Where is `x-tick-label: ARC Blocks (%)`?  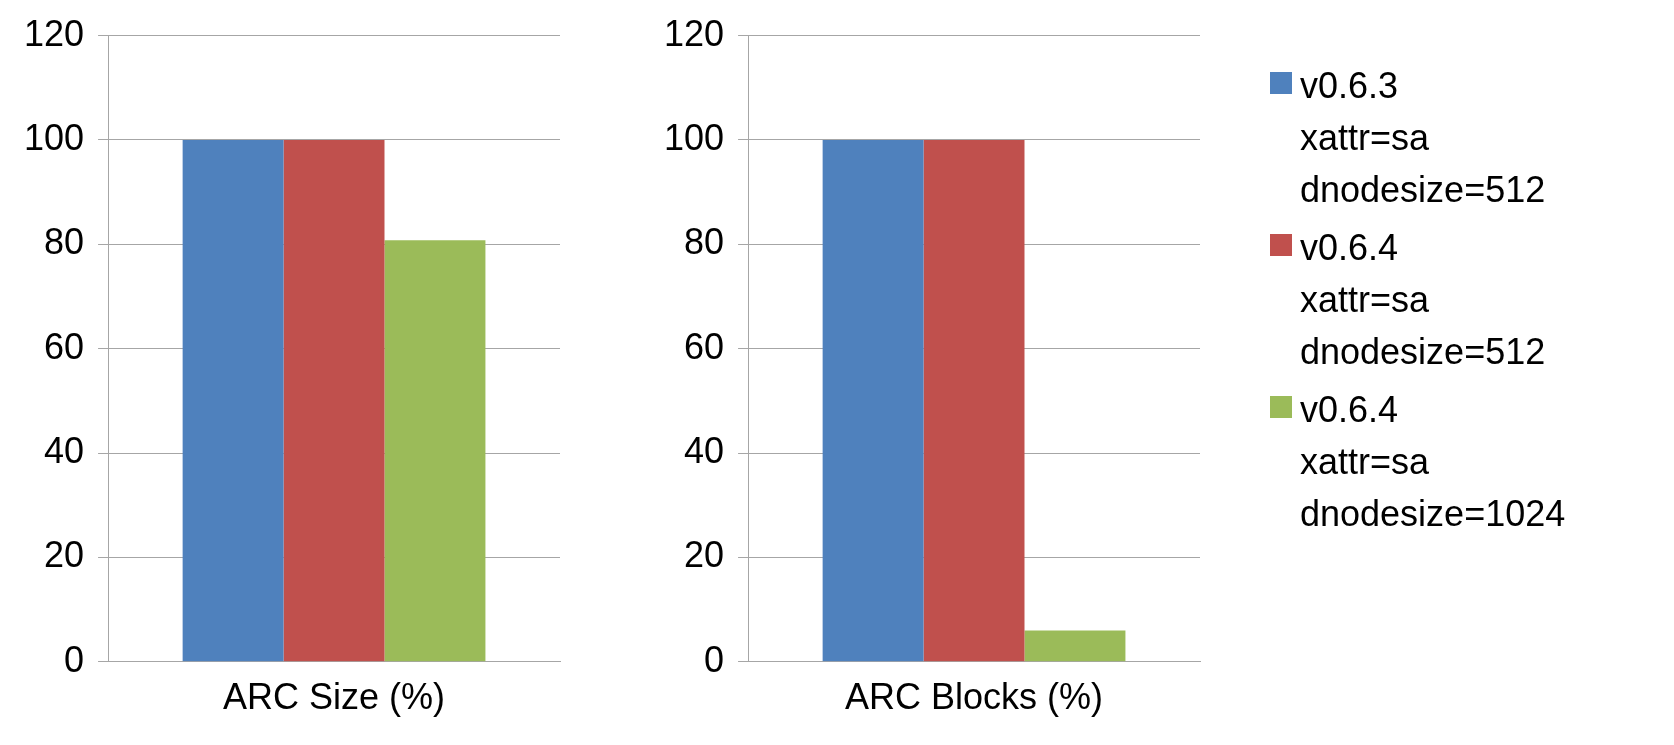
x-tick-label: ARC Blocks (%) is located at coordinates (974, 697).